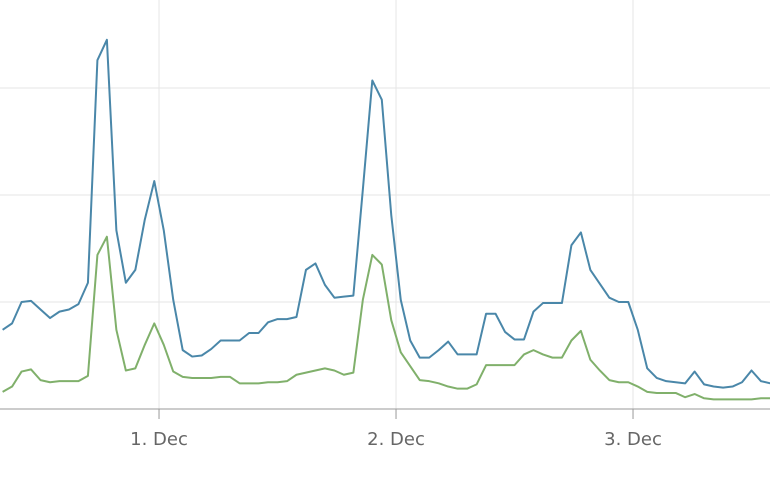 The image size is (770, 482). What do you see at coordinates (159, 439) in the screenshot?
I see `x-tick-label: 1. Dec` at bounding box center [159, 439].